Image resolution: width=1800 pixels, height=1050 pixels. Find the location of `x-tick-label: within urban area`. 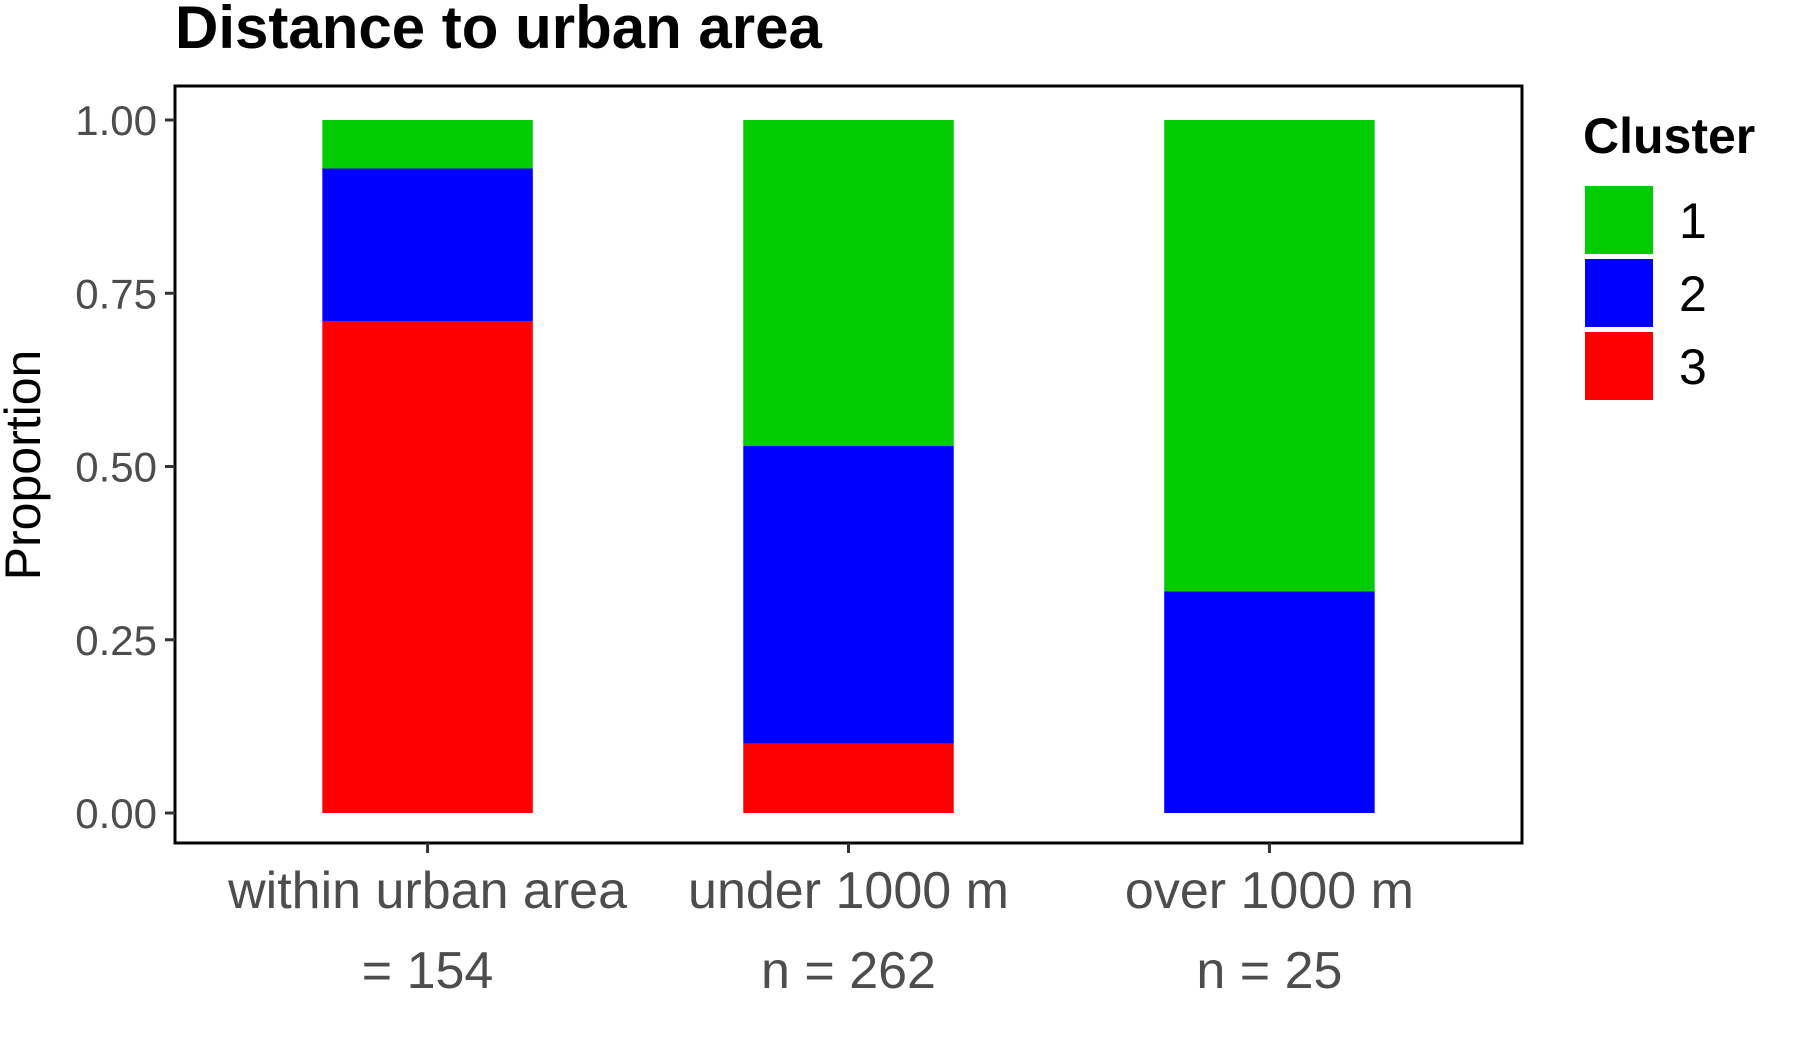

x-tick-label: within urban area is located at coordinates (427, 891).